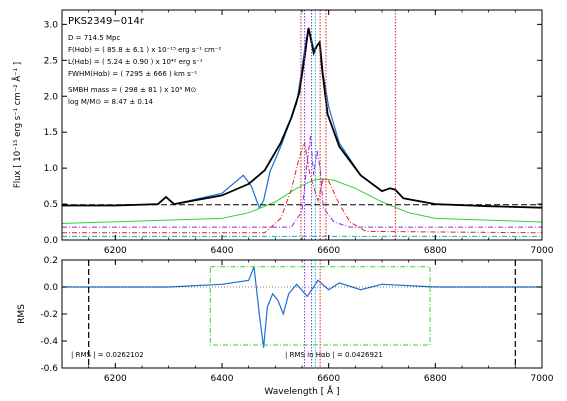 This screenshot has height=401, width=567. I want to click on top-xtick-label-2: 6600, so click(328, 251).